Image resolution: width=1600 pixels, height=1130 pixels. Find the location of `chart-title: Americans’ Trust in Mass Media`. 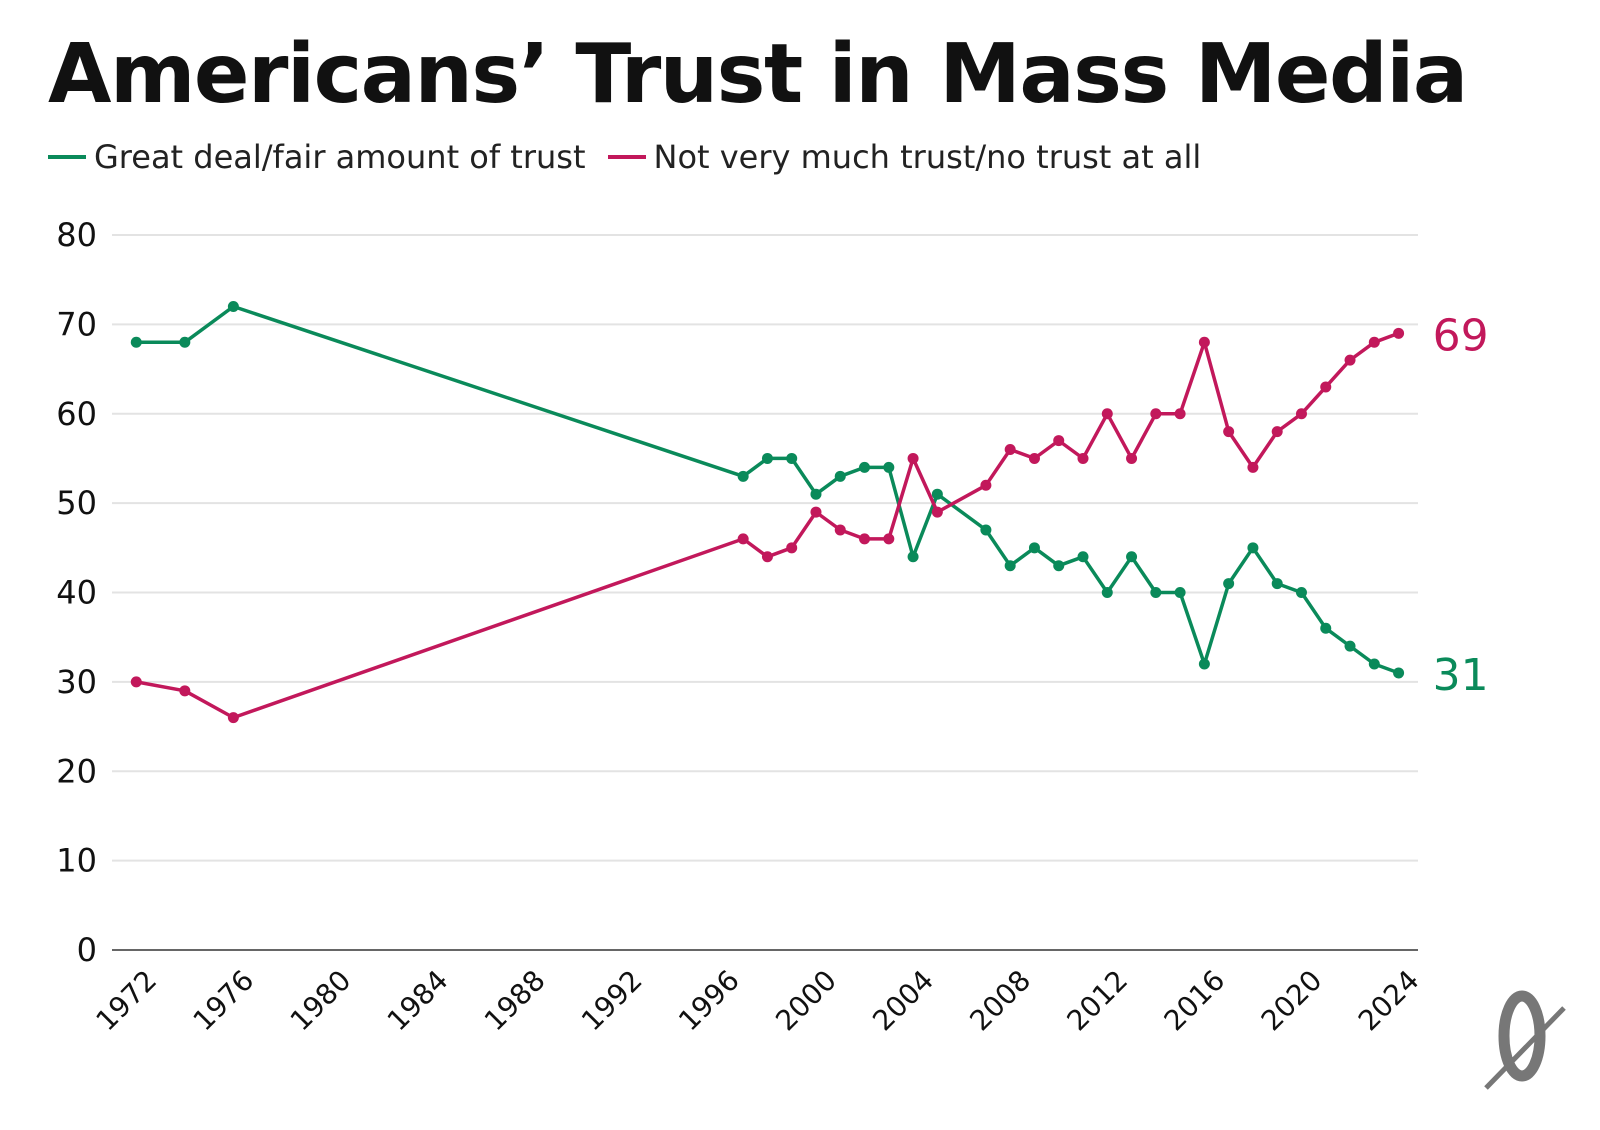

chart-title: Americans’ Trust in Mass Media is located at coordinates (758, 74).